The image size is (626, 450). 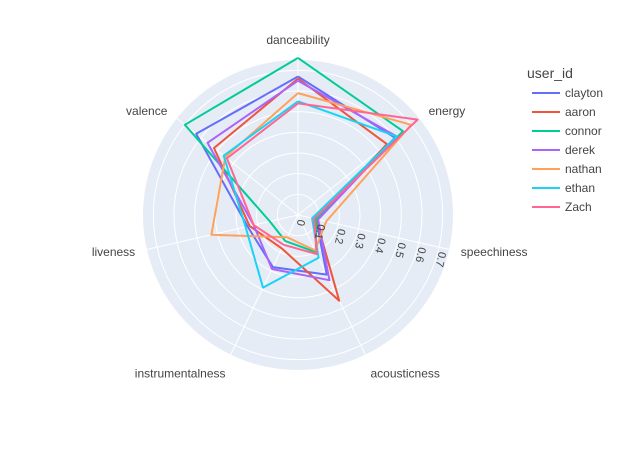 I want to click on radial-tick-label: 0.7, so click(x=440, y=260).